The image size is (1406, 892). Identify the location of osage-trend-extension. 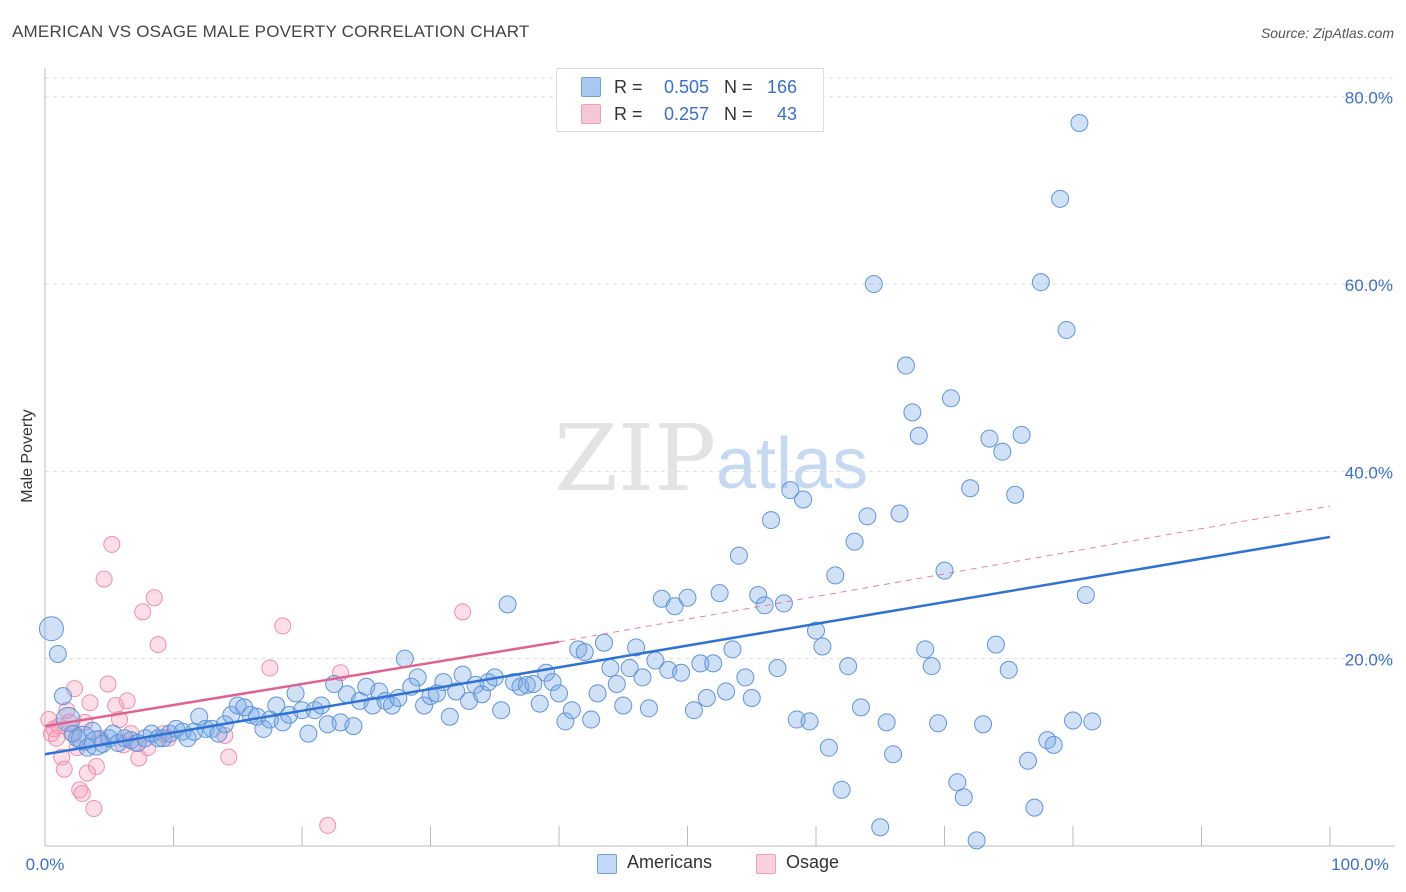
(944, 574).